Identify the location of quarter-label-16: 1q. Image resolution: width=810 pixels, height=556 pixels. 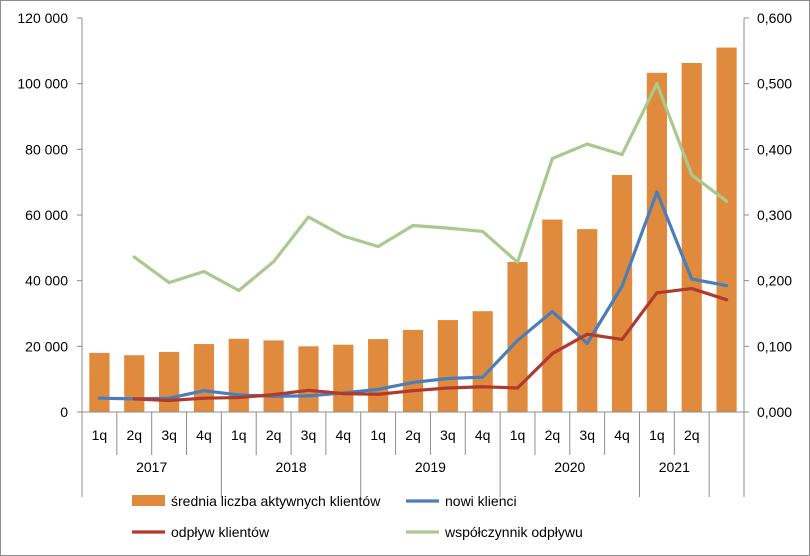
(657, 435).